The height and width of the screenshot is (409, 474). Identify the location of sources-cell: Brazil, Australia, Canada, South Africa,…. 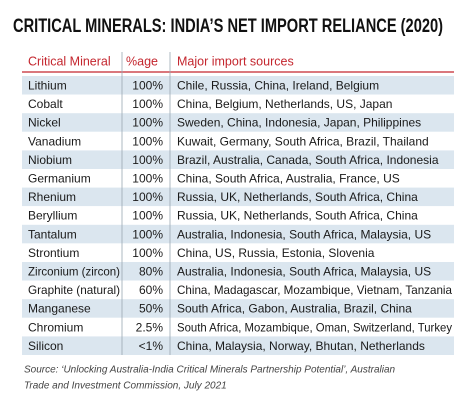
(308, 160).